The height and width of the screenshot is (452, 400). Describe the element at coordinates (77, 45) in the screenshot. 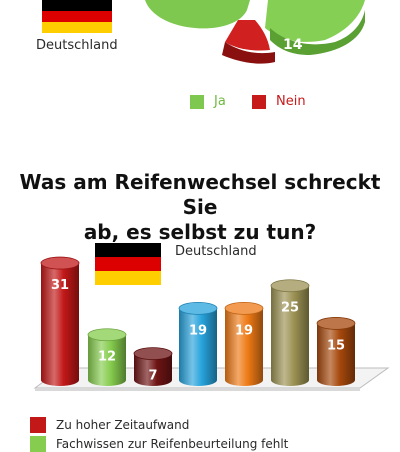

I see `country-label-top: Deutschland` at that location.